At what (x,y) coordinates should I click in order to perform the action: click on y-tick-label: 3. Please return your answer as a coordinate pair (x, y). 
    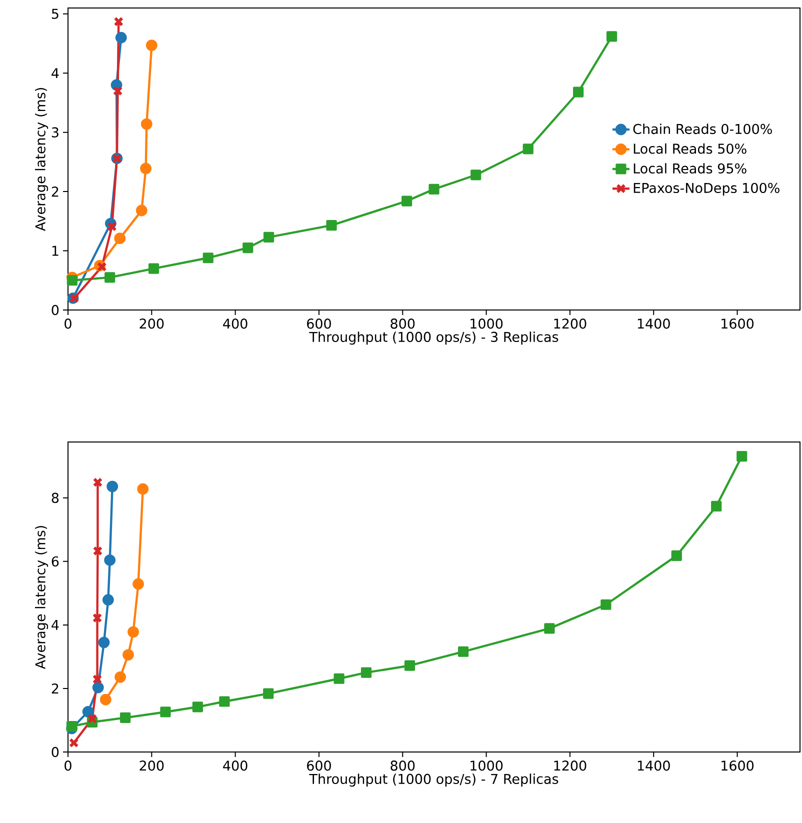
    Looking at the image, I should click on (55, 132).